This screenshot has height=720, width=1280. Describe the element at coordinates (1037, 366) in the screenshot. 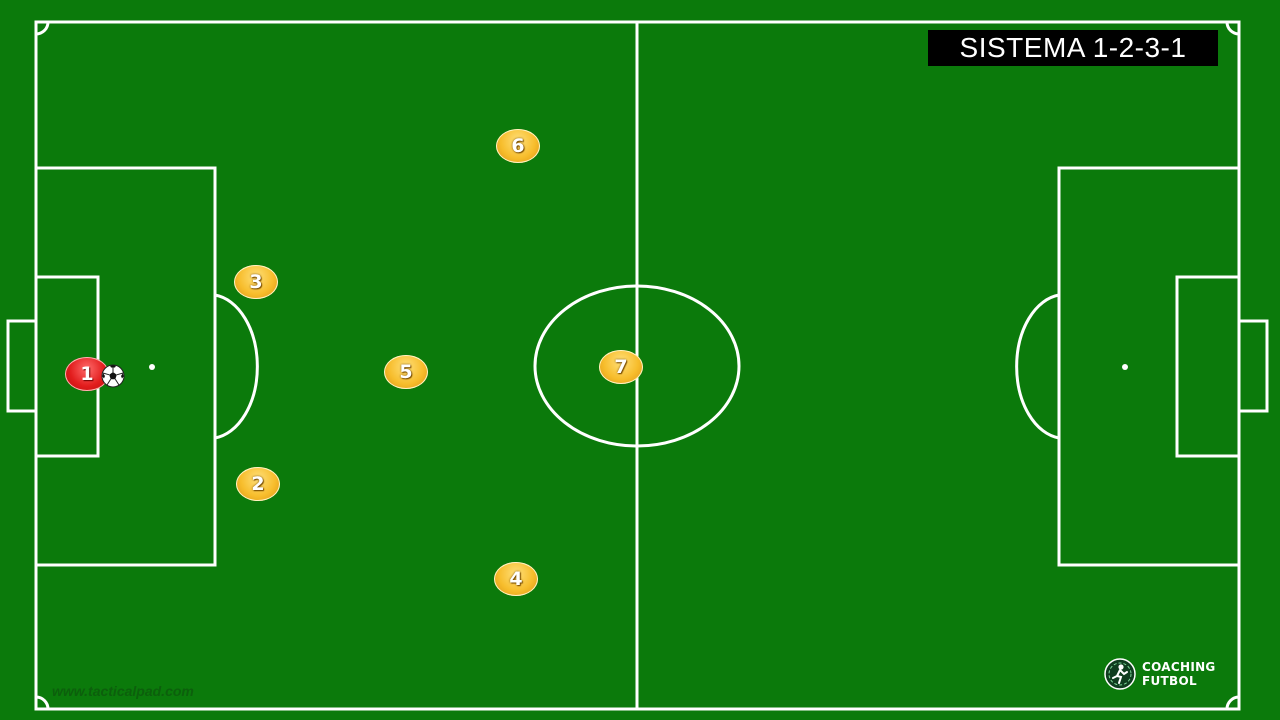

I see `right-penalty-arc` at that location.